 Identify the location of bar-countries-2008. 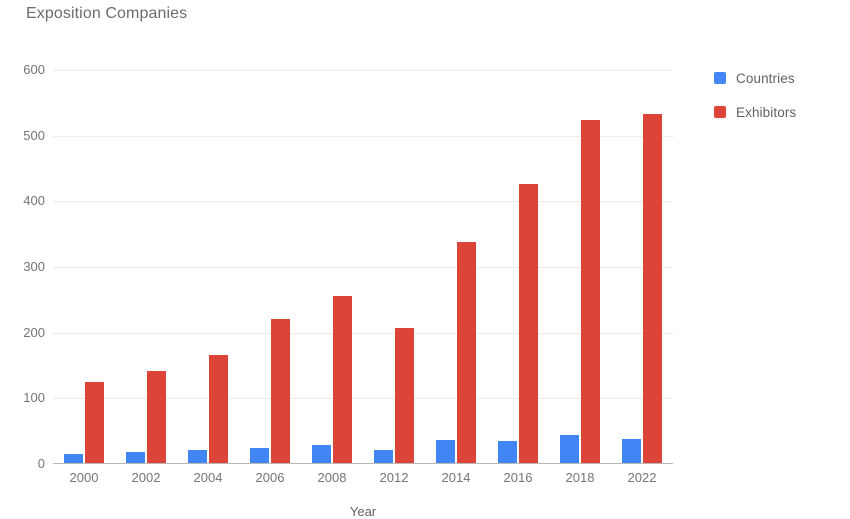
(321, 454).